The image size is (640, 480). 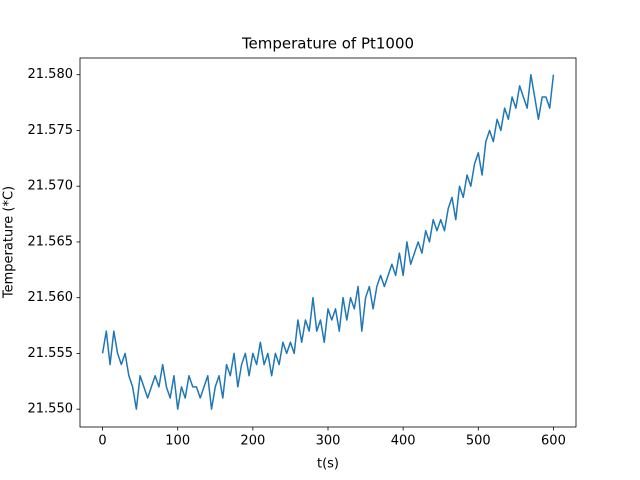 What do you see at coordinates (328, 464) in the screenshot?
I see `x-axis-label: t(s)` at bounding box center [328, 464].